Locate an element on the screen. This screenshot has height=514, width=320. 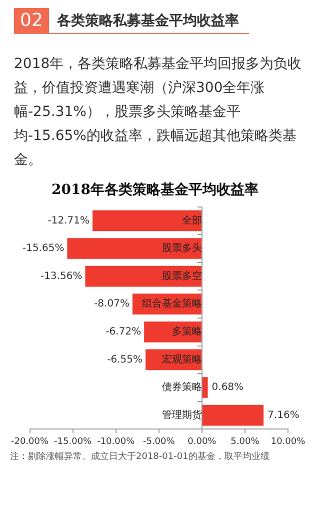
text: 02 is located at coordinates (31, 20).